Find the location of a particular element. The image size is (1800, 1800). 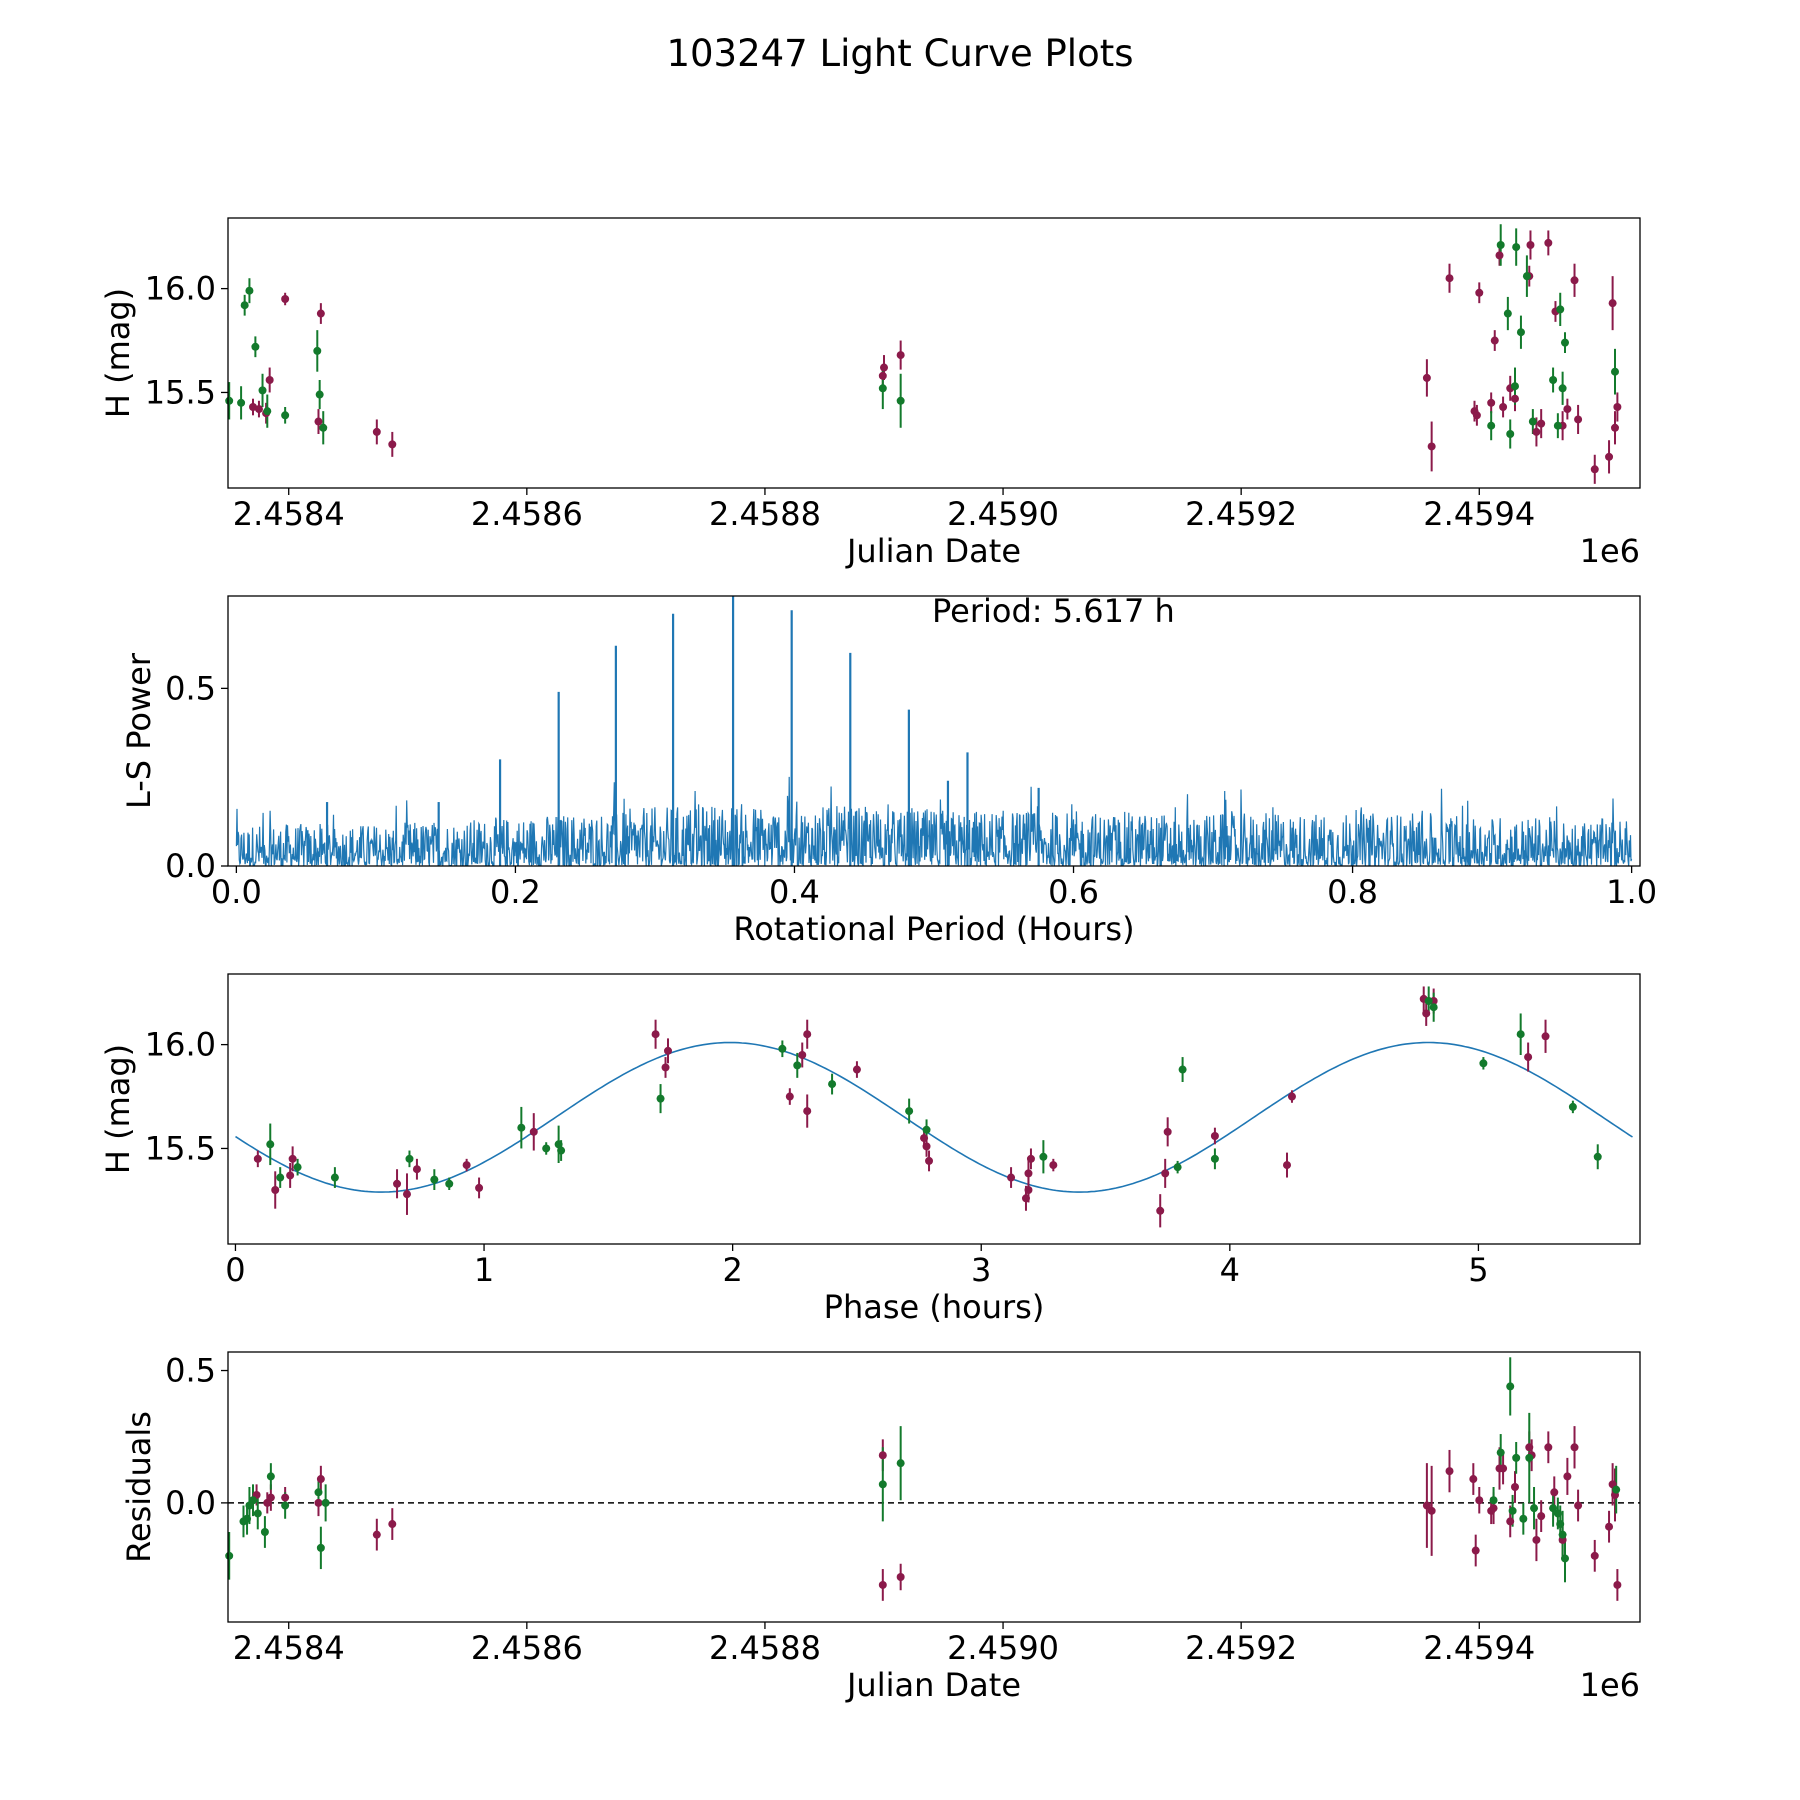

p3-y-label: H (mag) is located at coordinates (118, 1109).